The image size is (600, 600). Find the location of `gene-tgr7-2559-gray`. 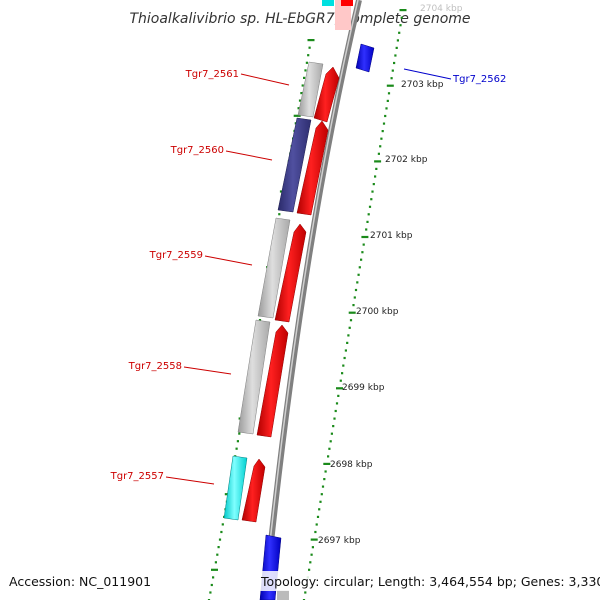

gene-tgr7-2559-gray is located at coordinates (274, 268).